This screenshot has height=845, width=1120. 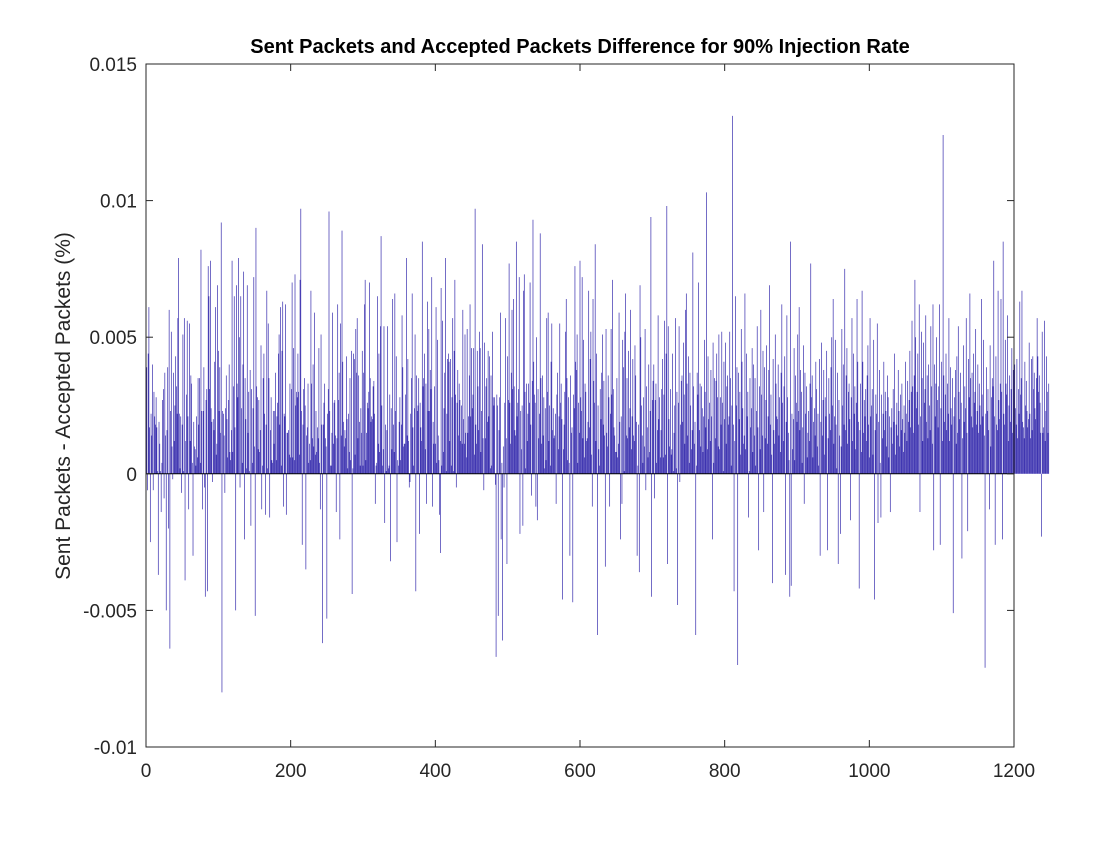 I want to click on y-axis-title: Sent Packets - Accepted Packets (%), so click(x=63, y=406).